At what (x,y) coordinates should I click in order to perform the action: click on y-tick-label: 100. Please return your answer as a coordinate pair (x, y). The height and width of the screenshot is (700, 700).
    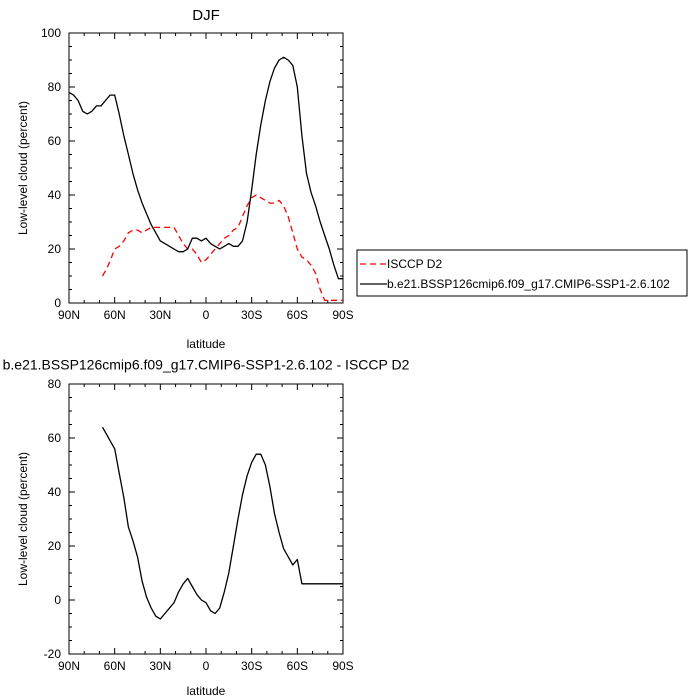
    Looking at the image, I should click on (51, 33).